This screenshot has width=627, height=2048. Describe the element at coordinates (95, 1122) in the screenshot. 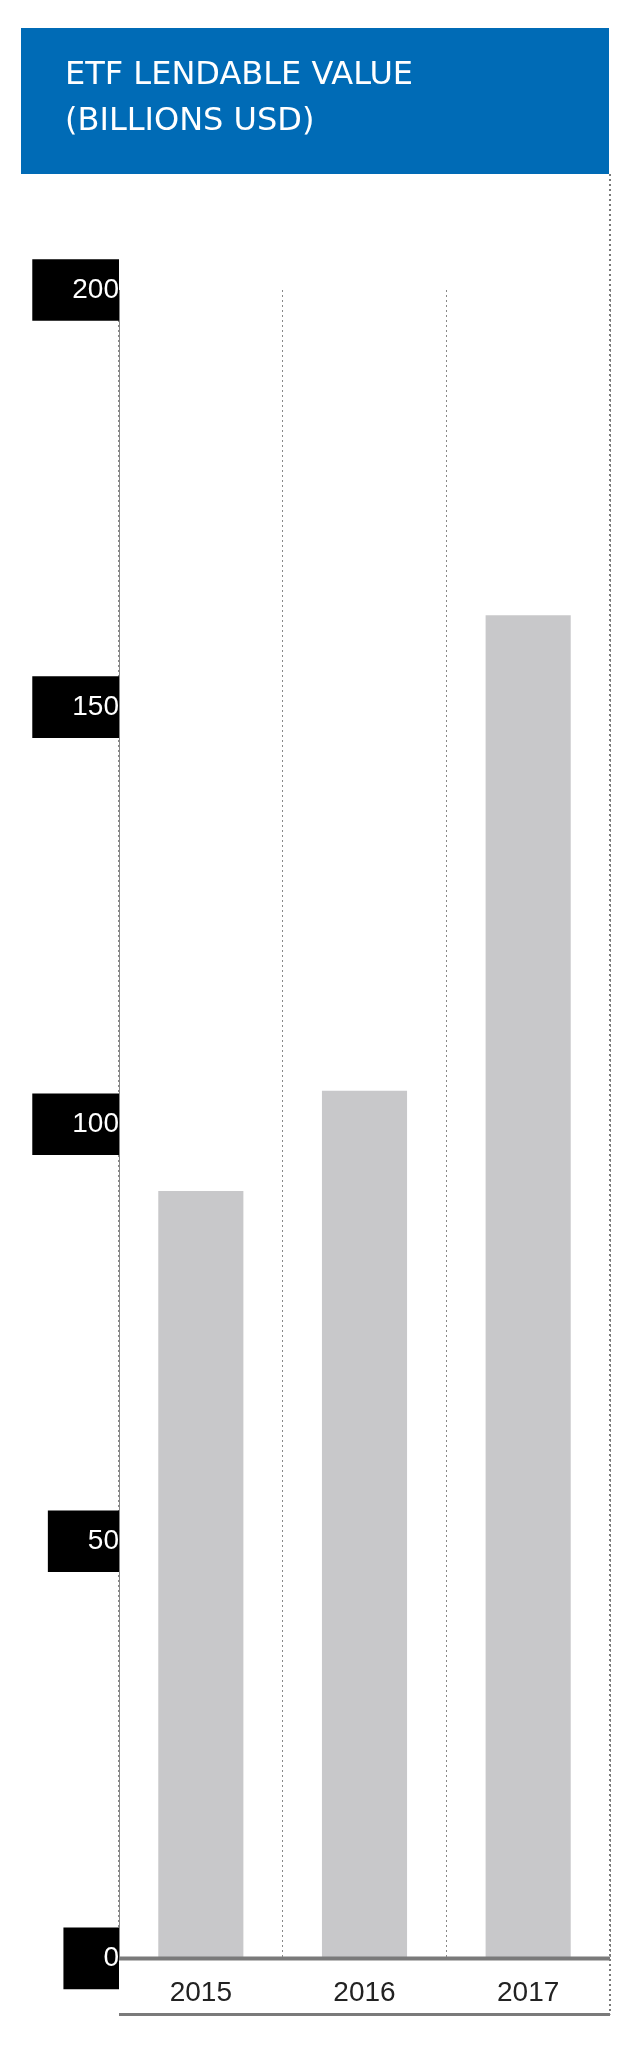

I see `y-tick-label: 100` at that location.